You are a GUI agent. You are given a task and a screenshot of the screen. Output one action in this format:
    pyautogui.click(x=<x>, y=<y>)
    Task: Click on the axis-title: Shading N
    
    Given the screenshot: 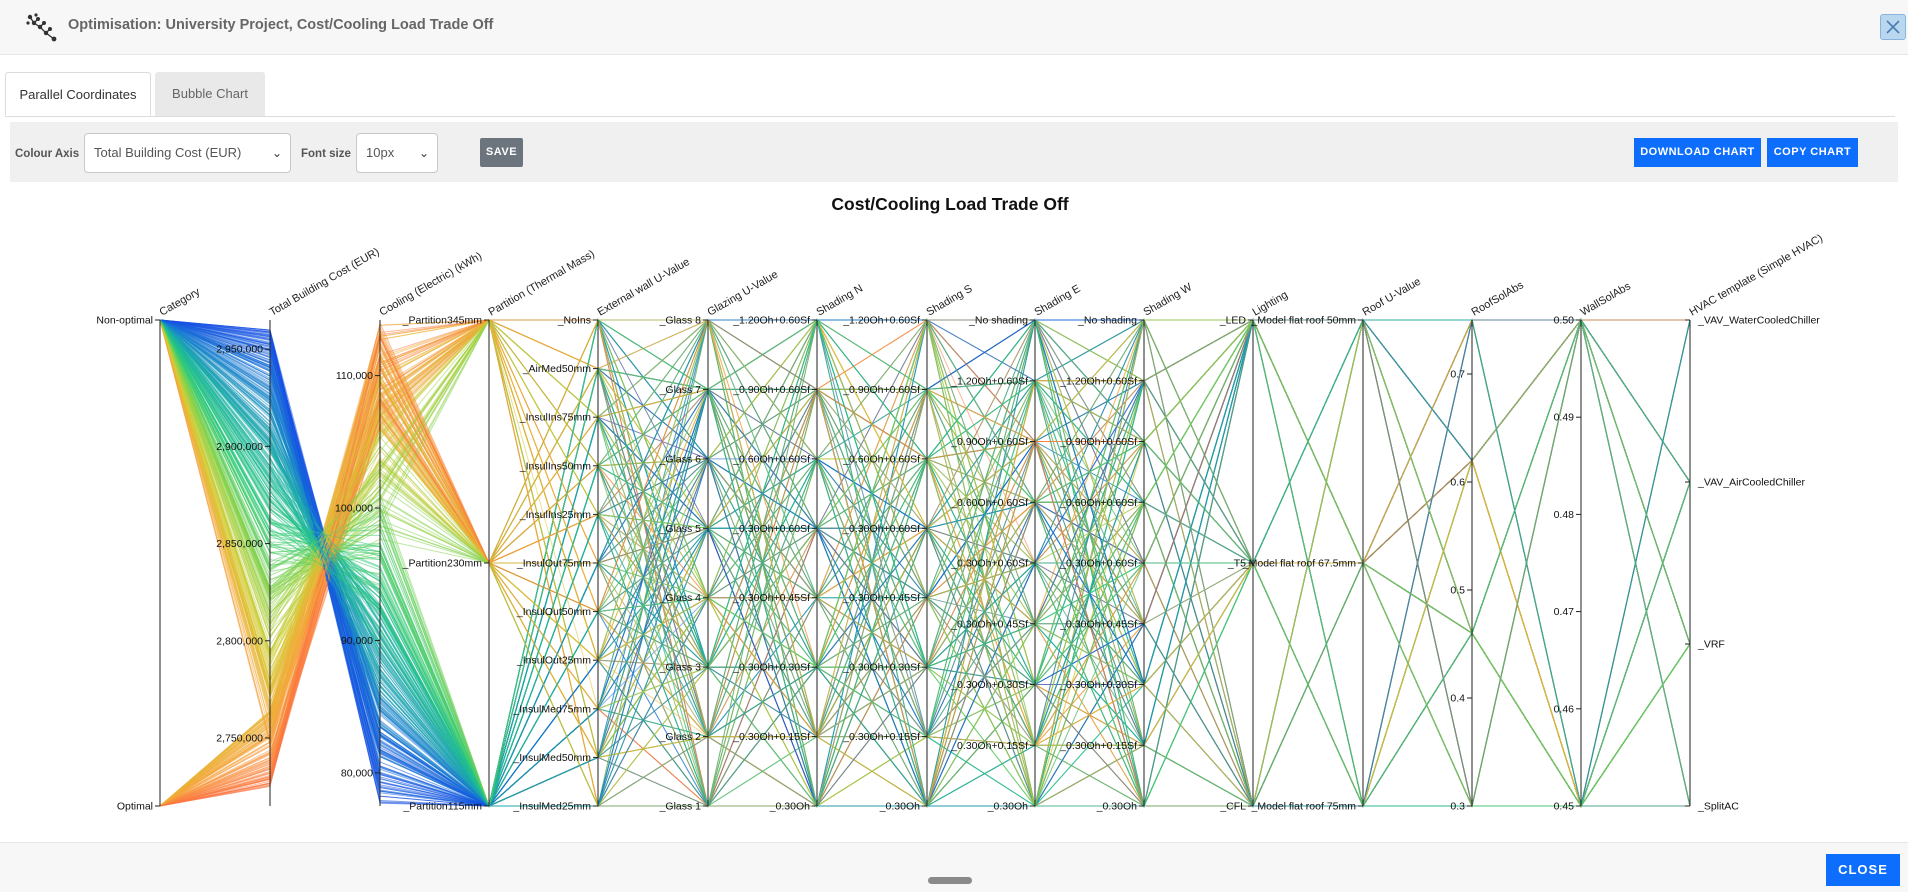 What is the action you would take?
    pyautogui.click(x=840, y=300)
    